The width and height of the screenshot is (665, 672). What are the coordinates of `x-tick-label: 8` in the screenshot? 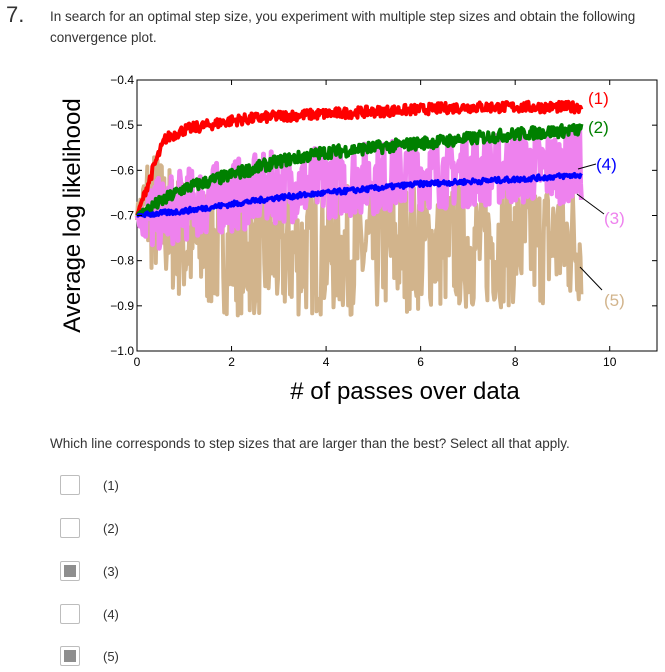 It's located at (515, 362).